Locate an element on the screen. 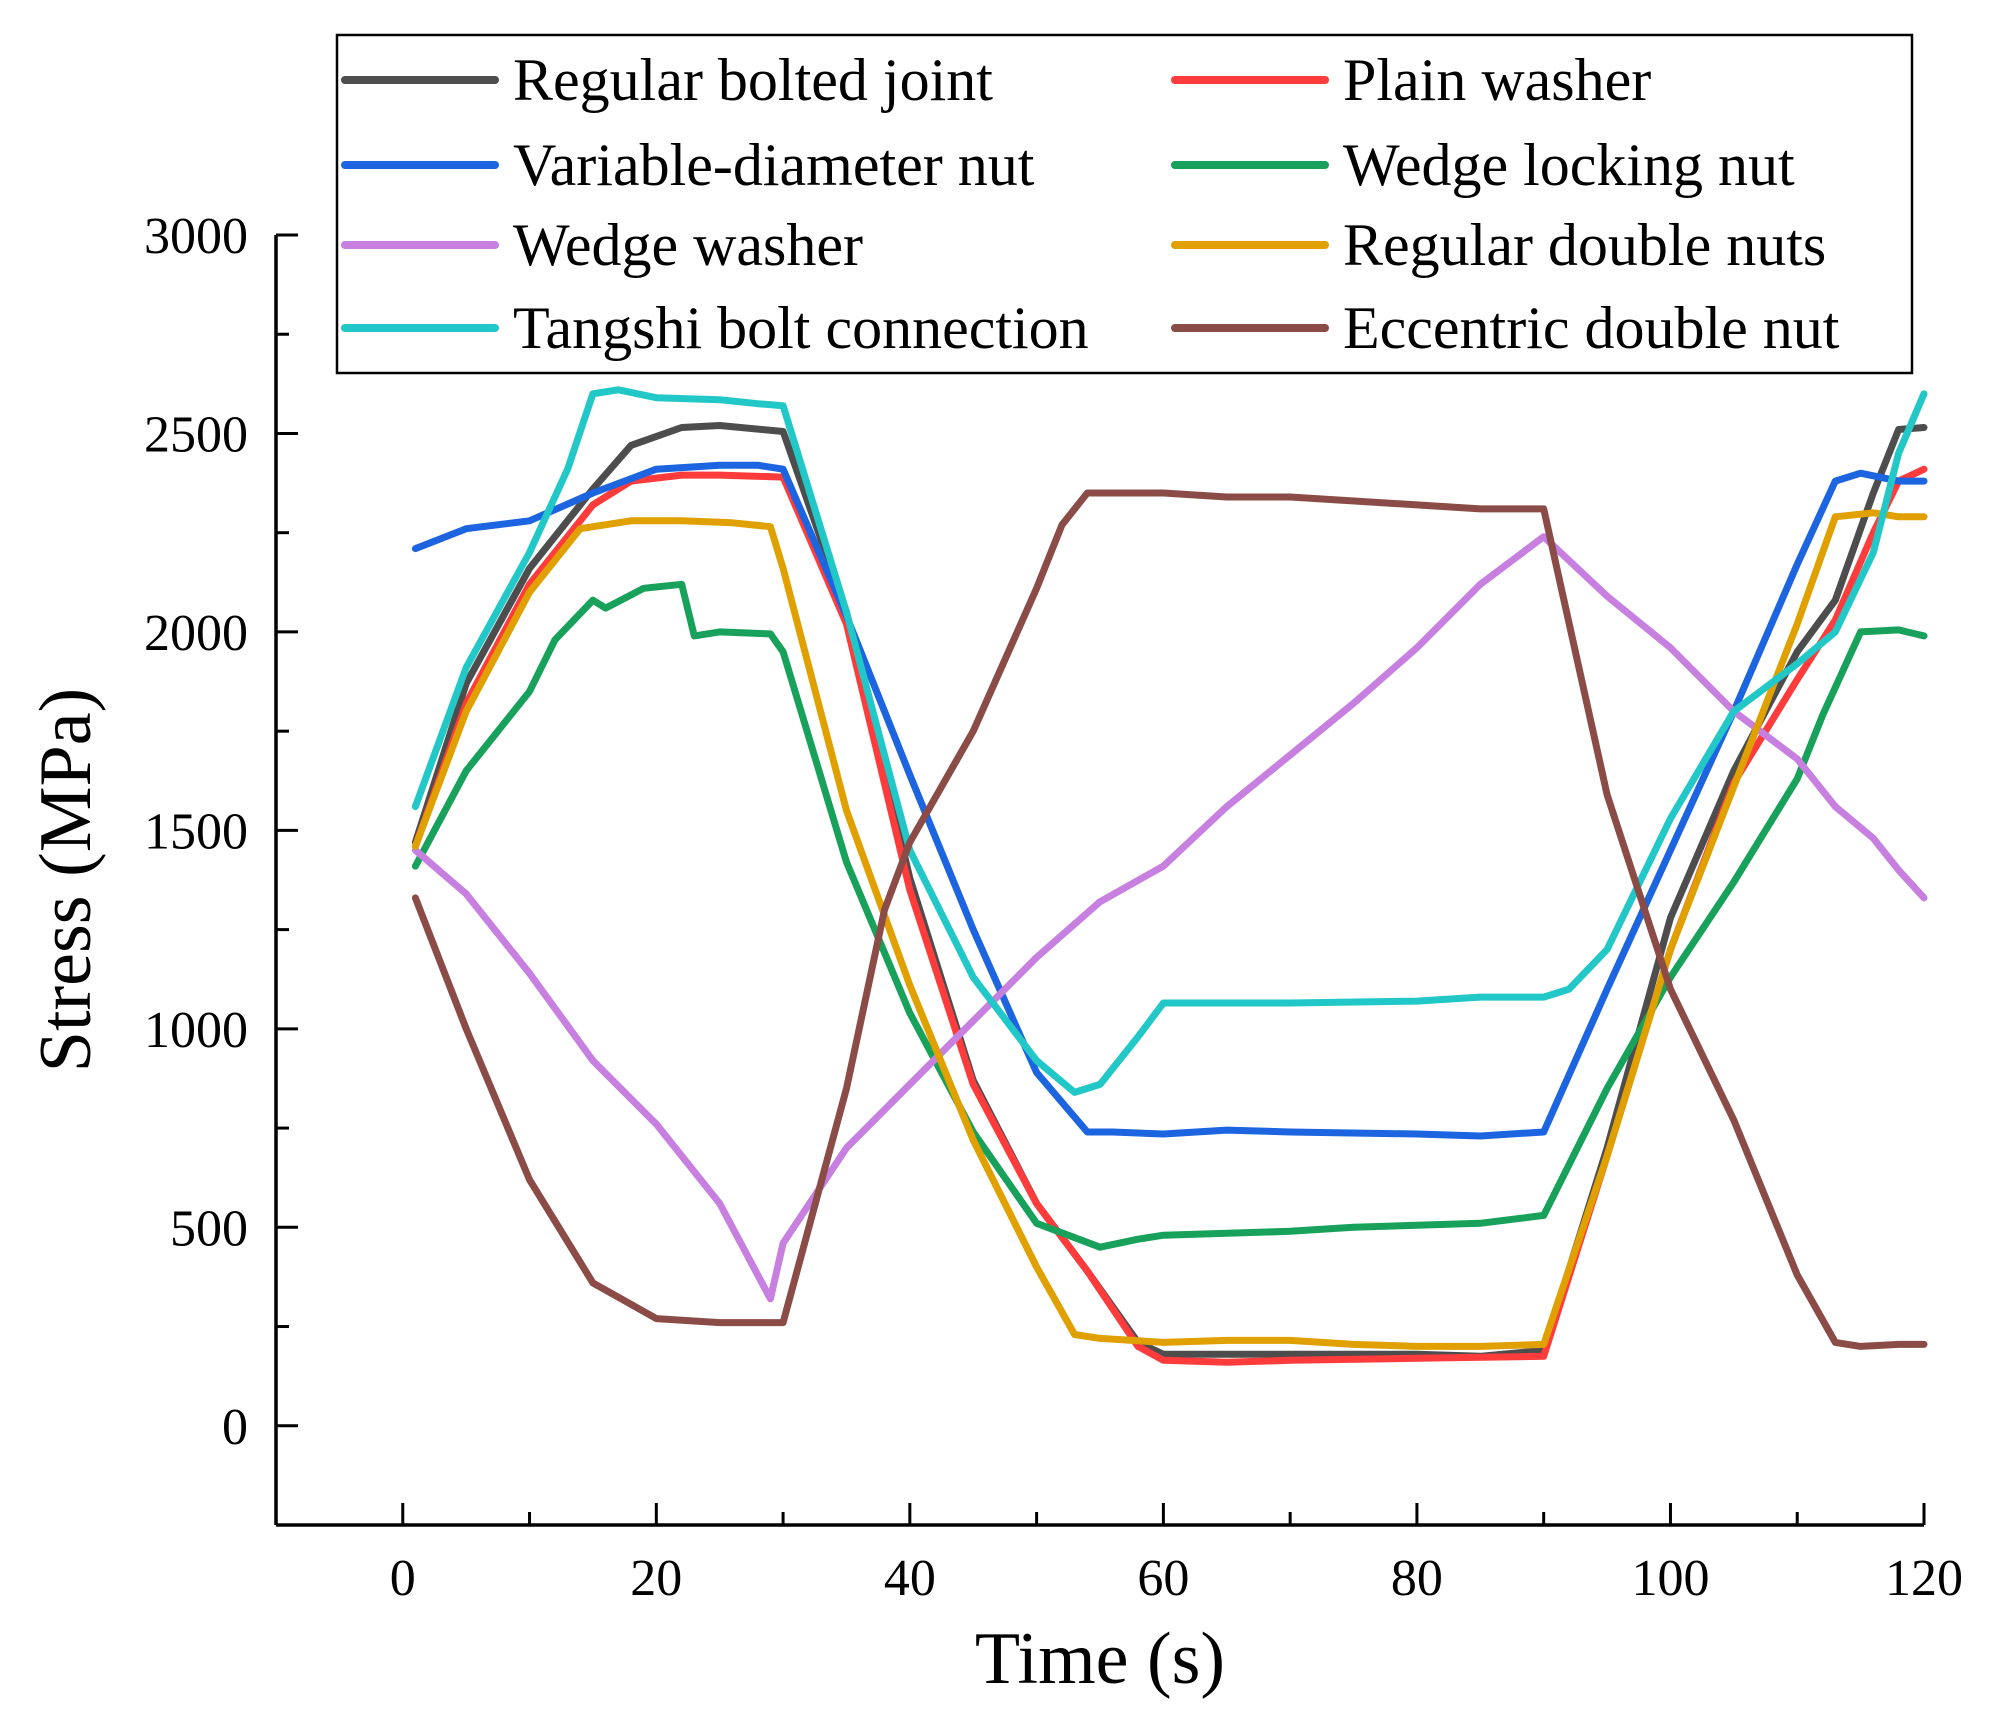 Image resolution: width=1992 pixels, height=1716 pixels. x-tick-label: 20 is located at coordinates (656, 1578).